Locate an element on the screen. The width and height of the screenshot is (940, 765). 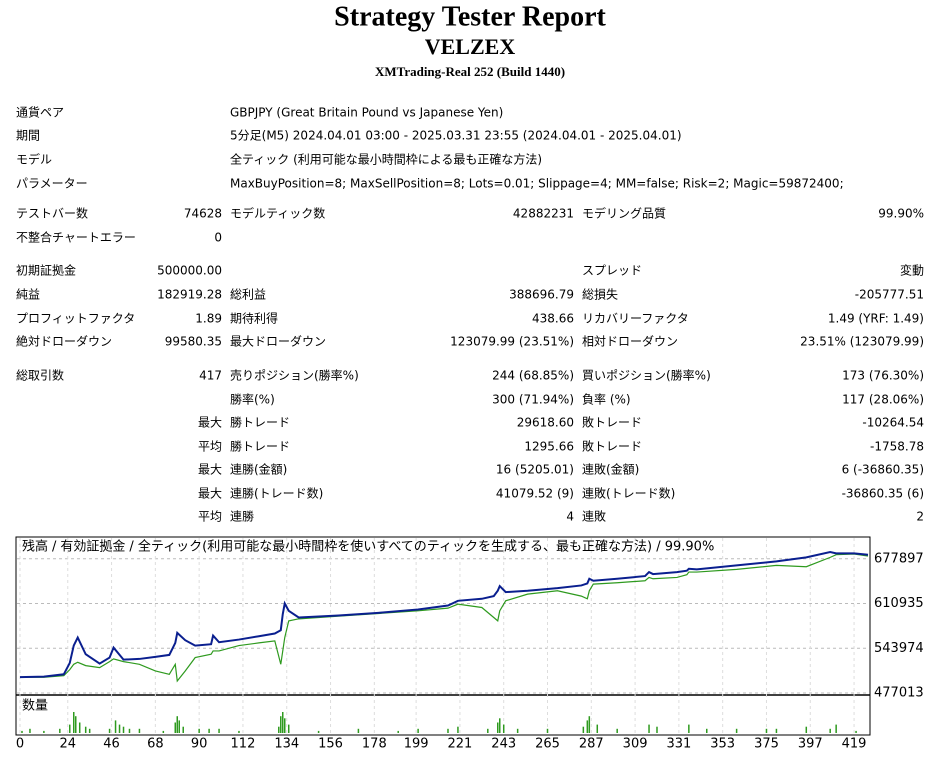
stat-label: 勝率(%) is located at coordinates (252, 399).